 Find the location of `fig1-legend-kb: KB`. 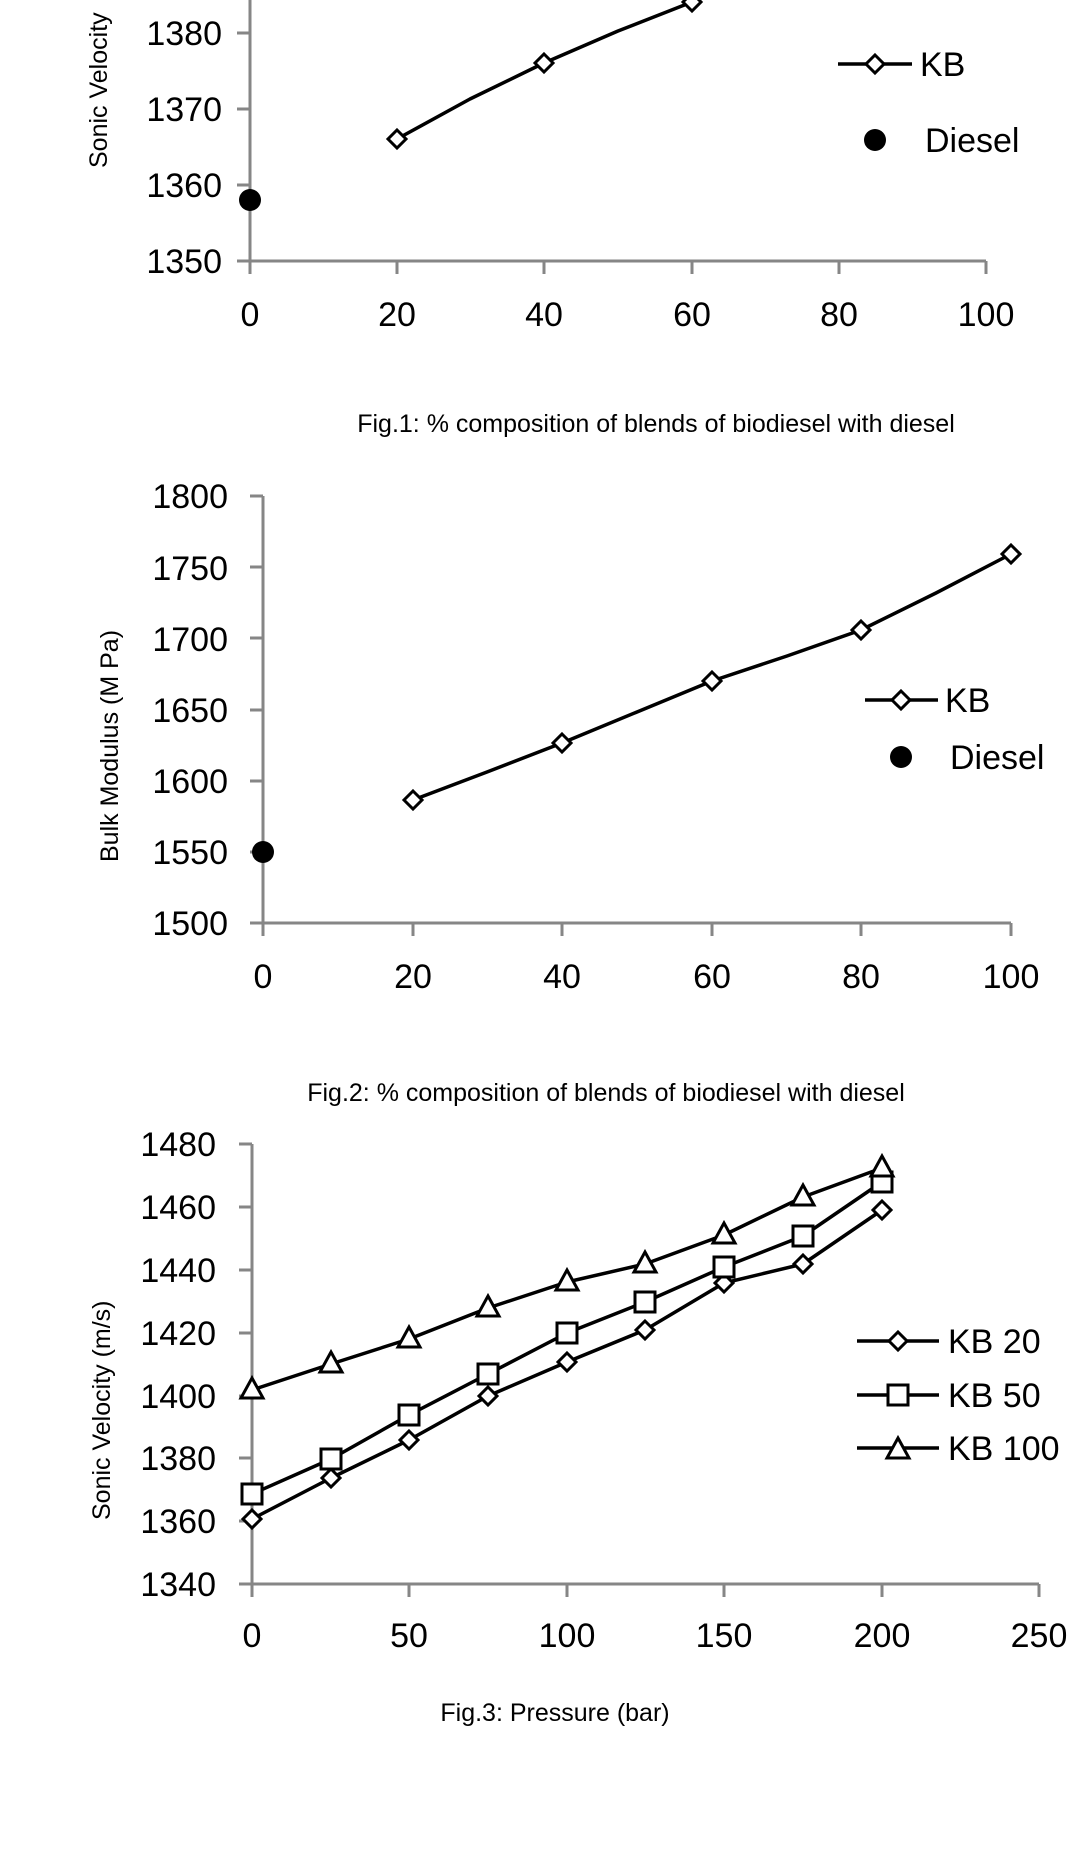

fig1-legend-kb: KB is located at coordinates (942, 65).